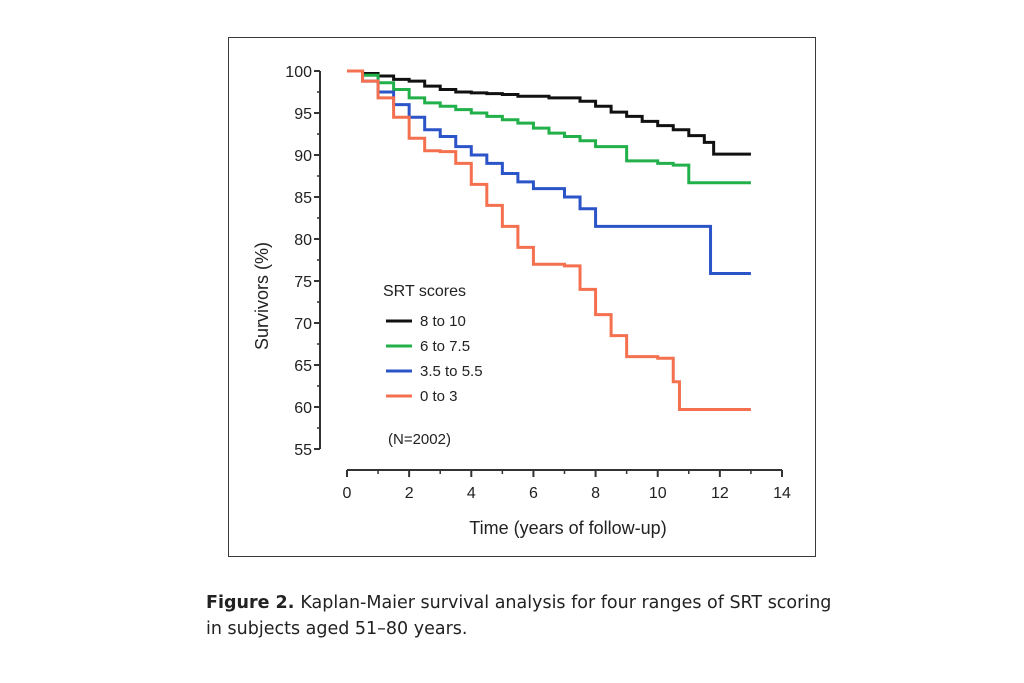 This screenshot has width=1024, height=683. What do you see at coordinates (720, 493) in the screenshot?
I see `x-tick-label: 12` at bounding box center [720, 493].